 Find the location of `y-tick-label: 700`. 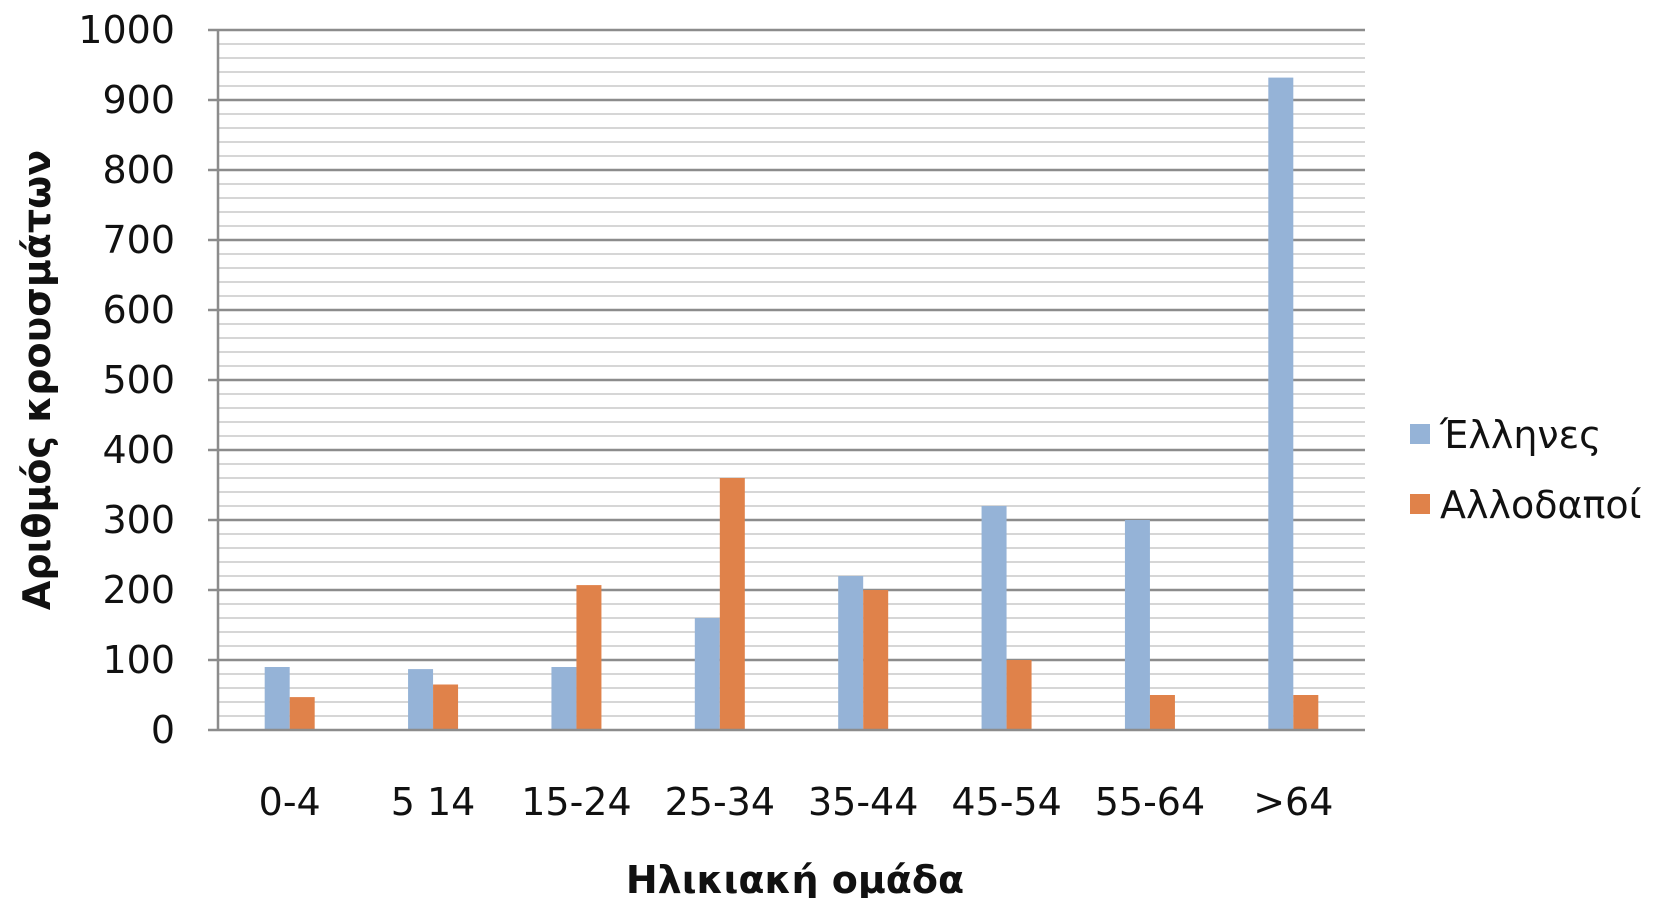

y-tick-label: 700 is located at coordinates (138, 240).